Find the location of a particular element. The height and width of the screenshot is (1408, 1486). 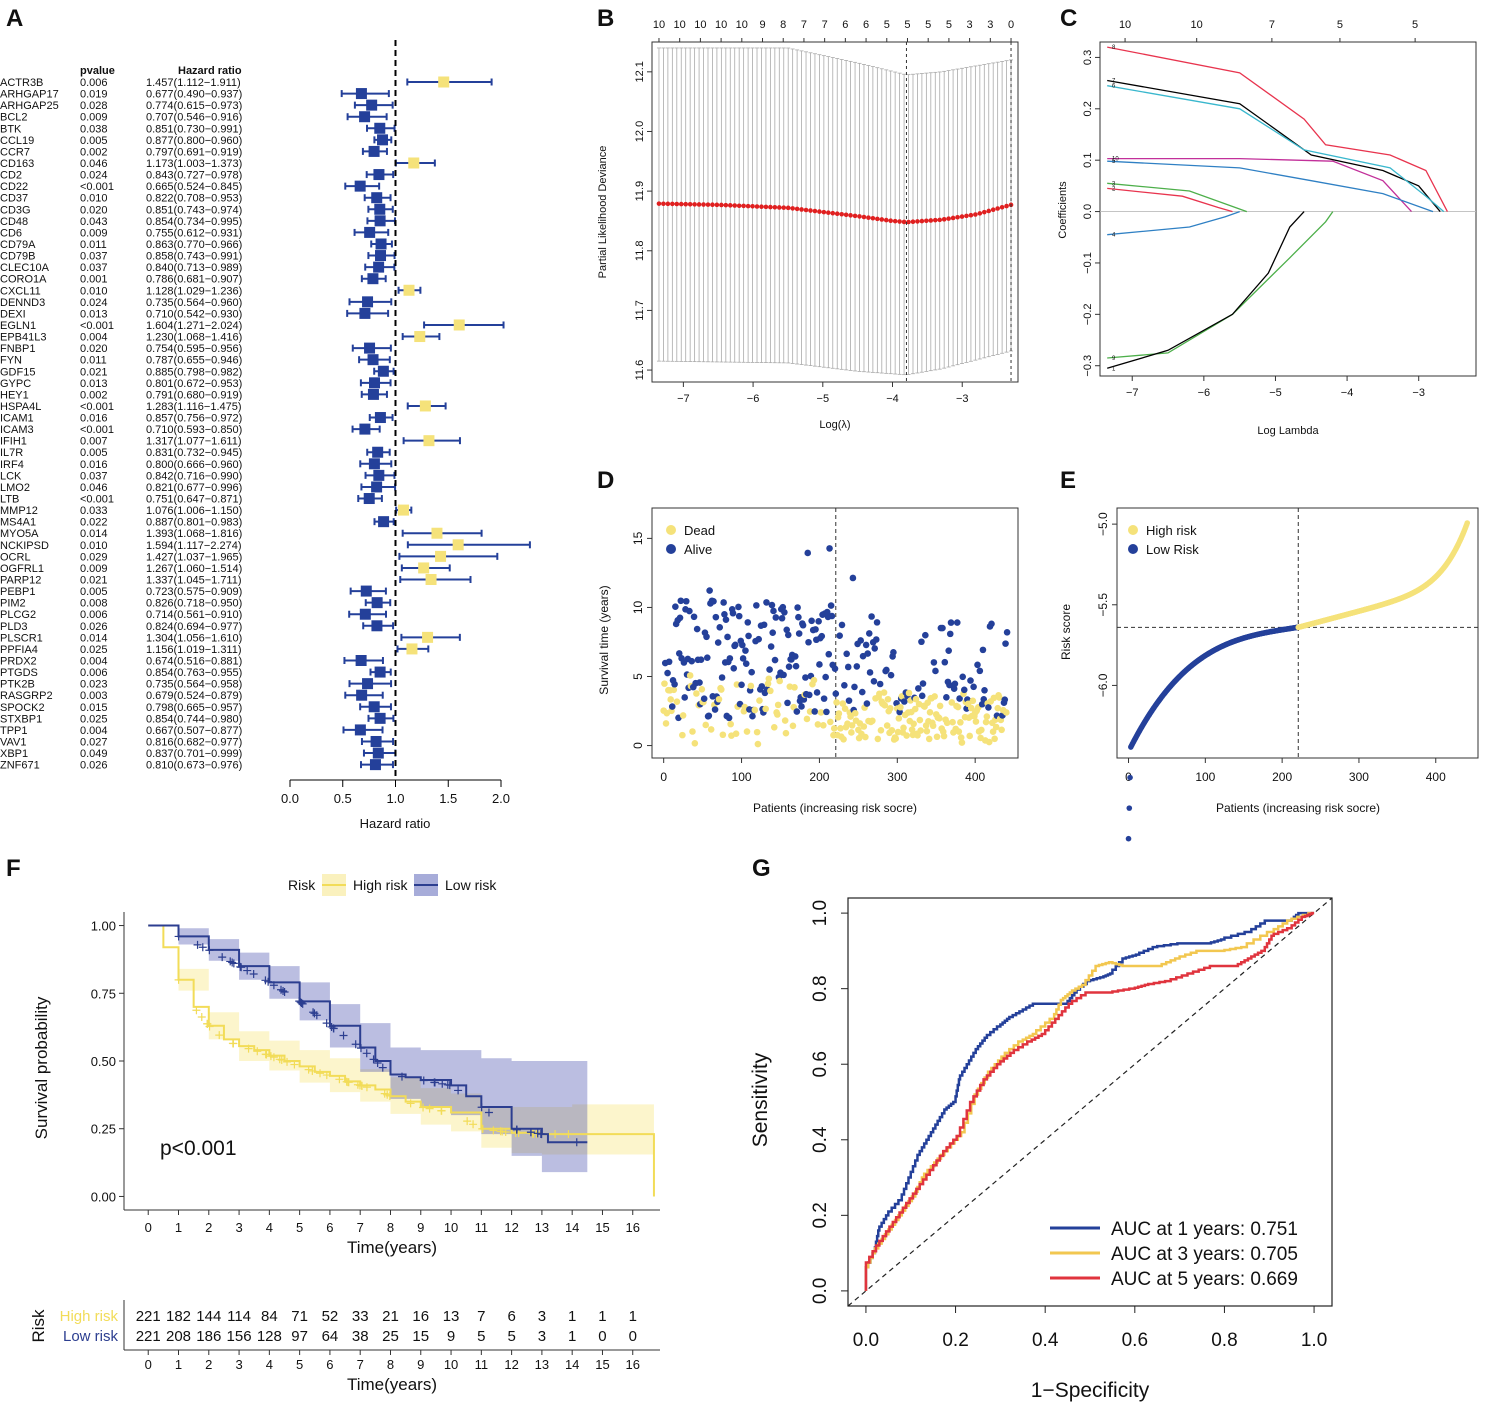

coef-path-number: 8 is located at coordinates (1114, 48).